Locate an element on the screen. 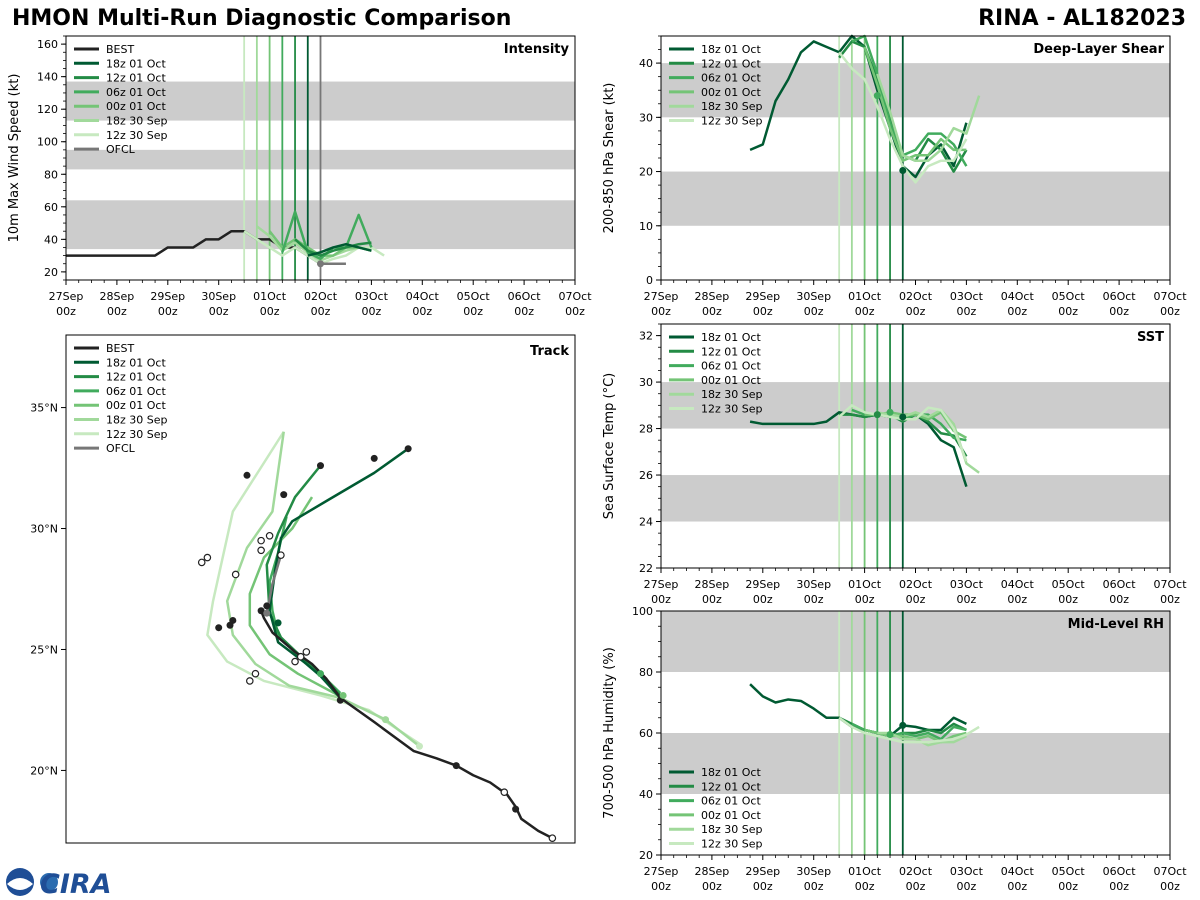  track-line-18z-30-sep is located at coordinates (323, 589).